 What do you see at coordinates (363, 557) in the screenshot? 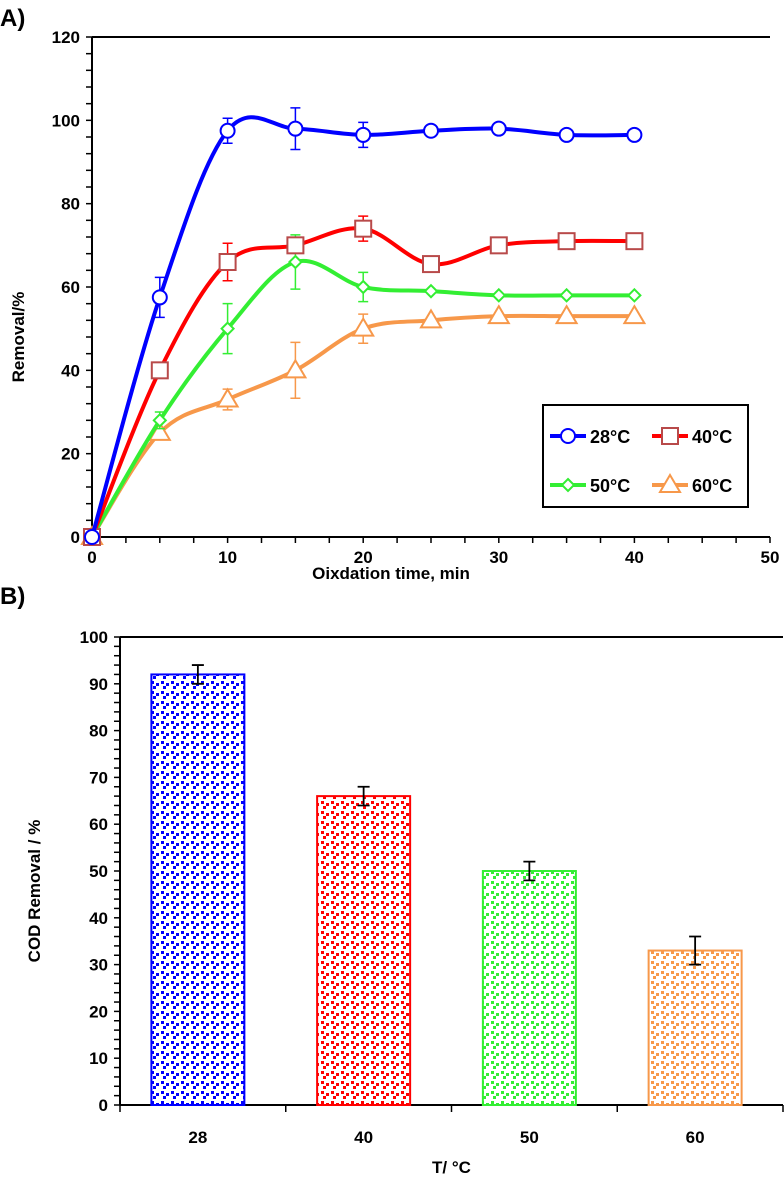
I see `x-tick-label: 20` at bounding box center [363, 557].